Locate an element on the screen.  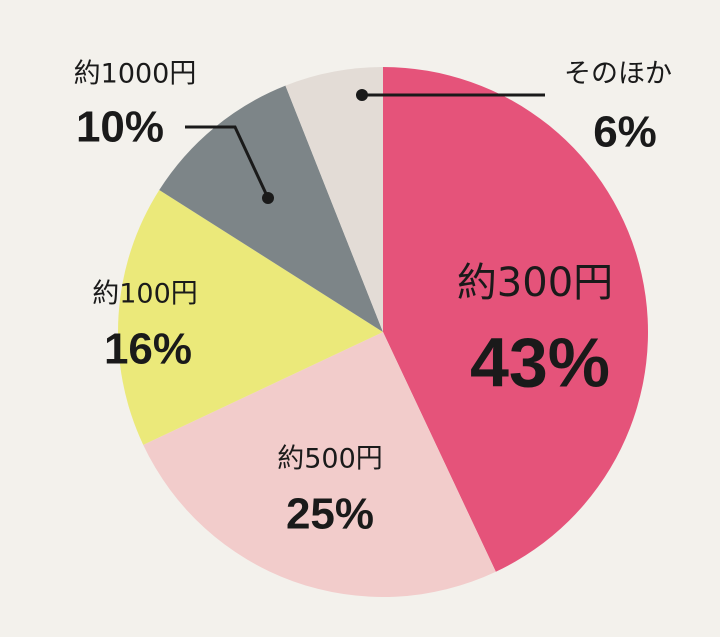
slice-value-label: 25% is located at coordinates (330, 514).